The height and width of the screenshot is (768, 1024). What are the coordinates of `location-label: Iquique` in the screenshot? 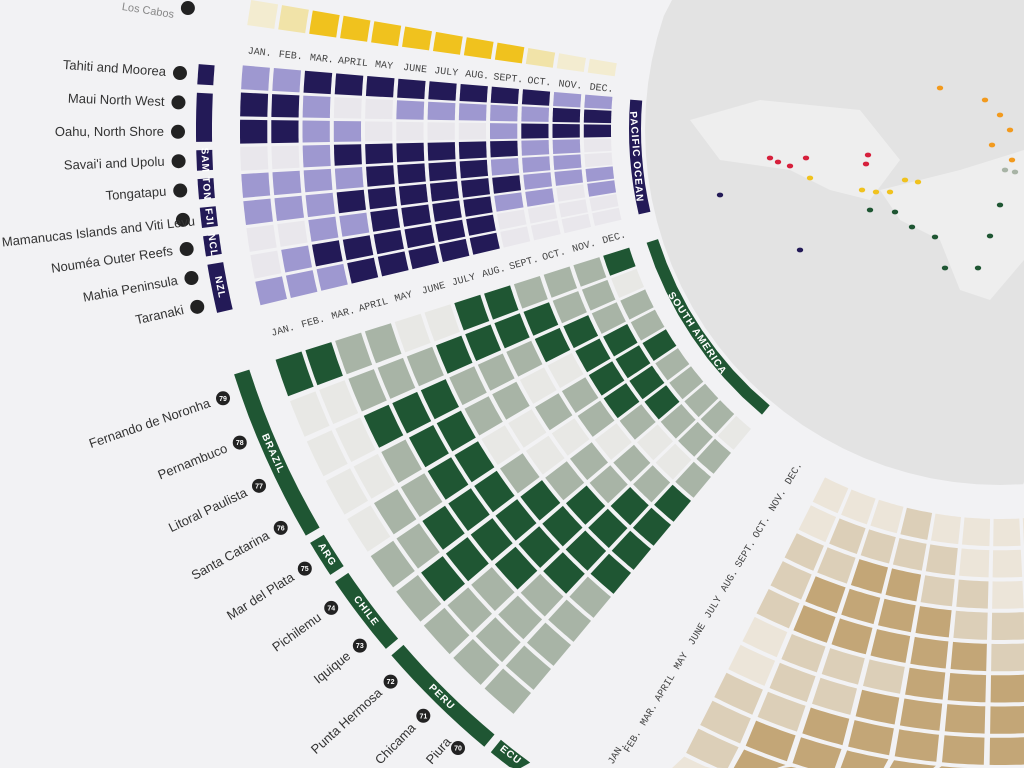 It's located at (332, 667).